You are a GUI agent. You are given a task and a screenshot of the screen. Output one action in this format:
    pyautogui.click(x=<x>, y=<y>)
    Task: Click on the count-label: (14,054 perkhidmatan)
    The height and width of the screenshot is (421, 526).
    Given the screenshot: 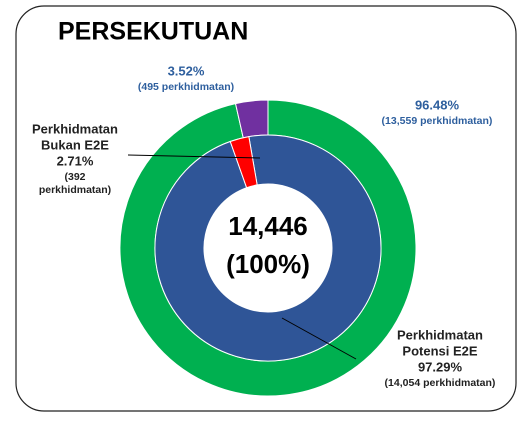 What is the action you would take?
    pyautogui.click(x=440, y=383)
    